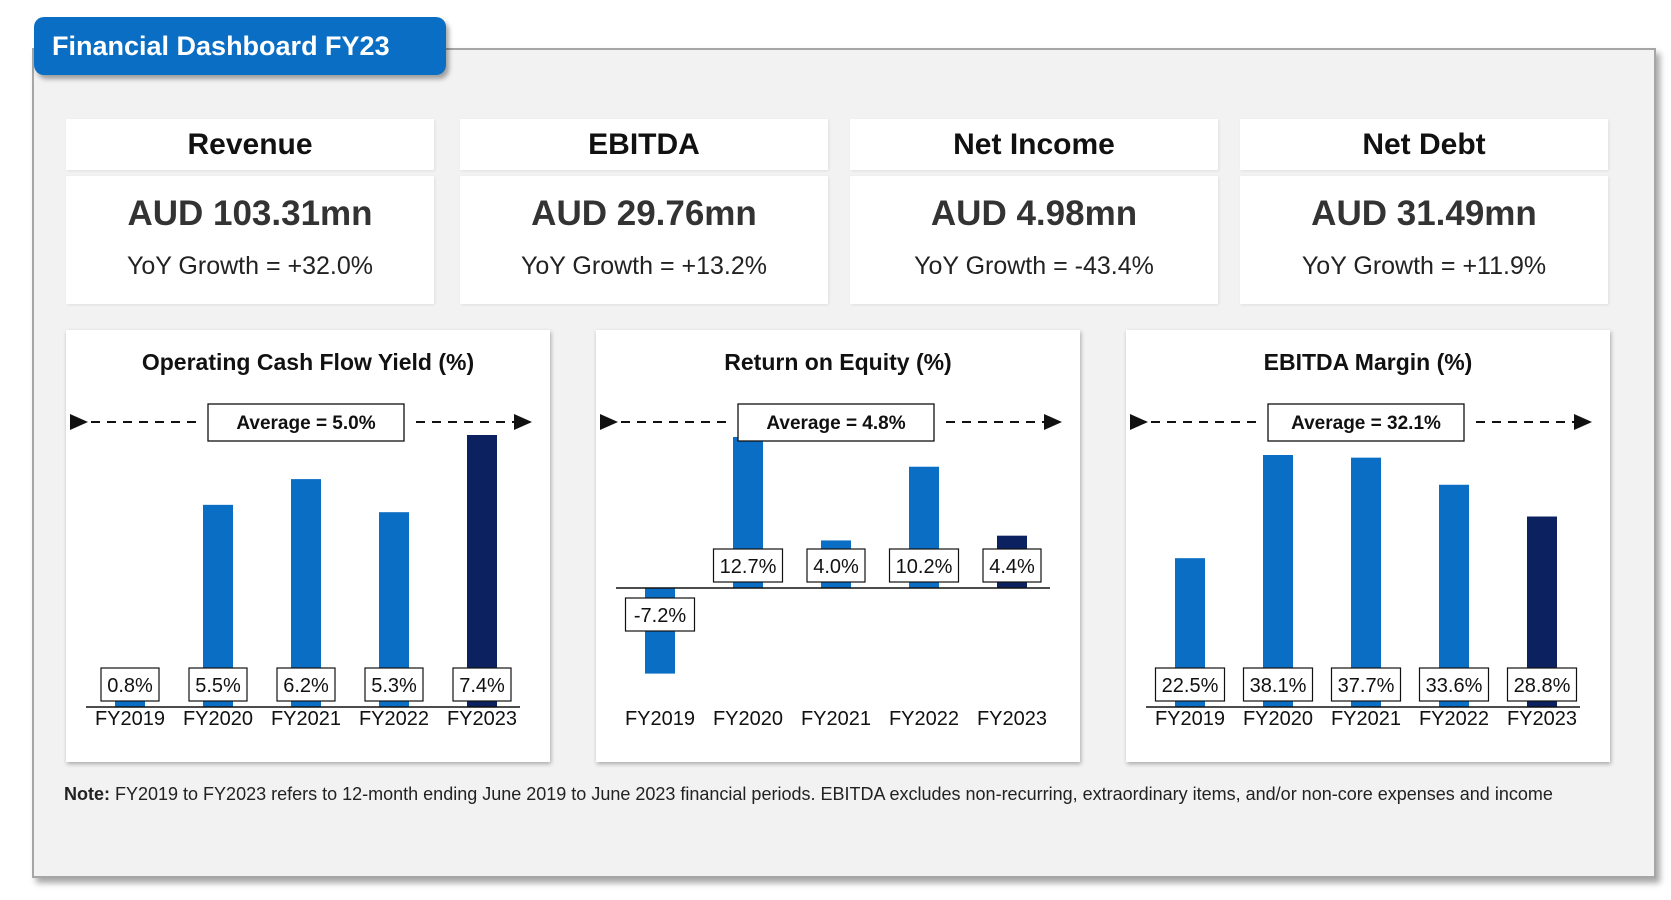 Image resolution: width=1671 pixels, height=900 pixels. I want to click on kpi-net-debt-value: AUD 31.49mn, so click(1424, 213).